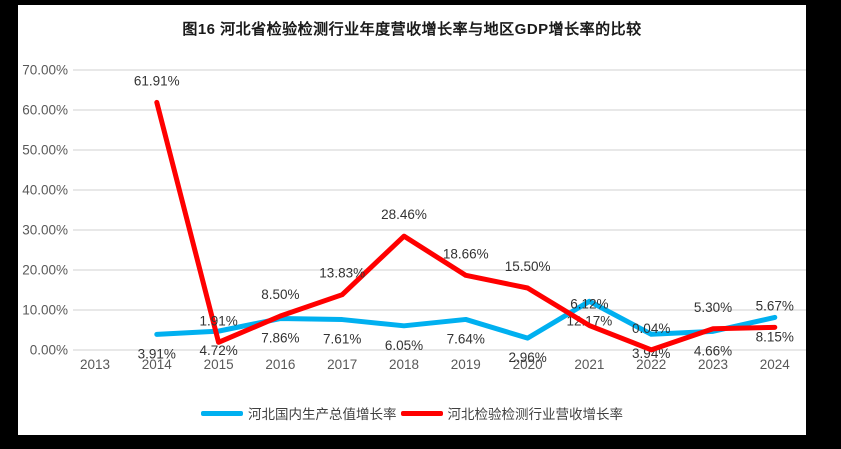 This screenshot has height=449, width=841. I want to click on x-axis-tick-label: 2023, so click(713, 364).